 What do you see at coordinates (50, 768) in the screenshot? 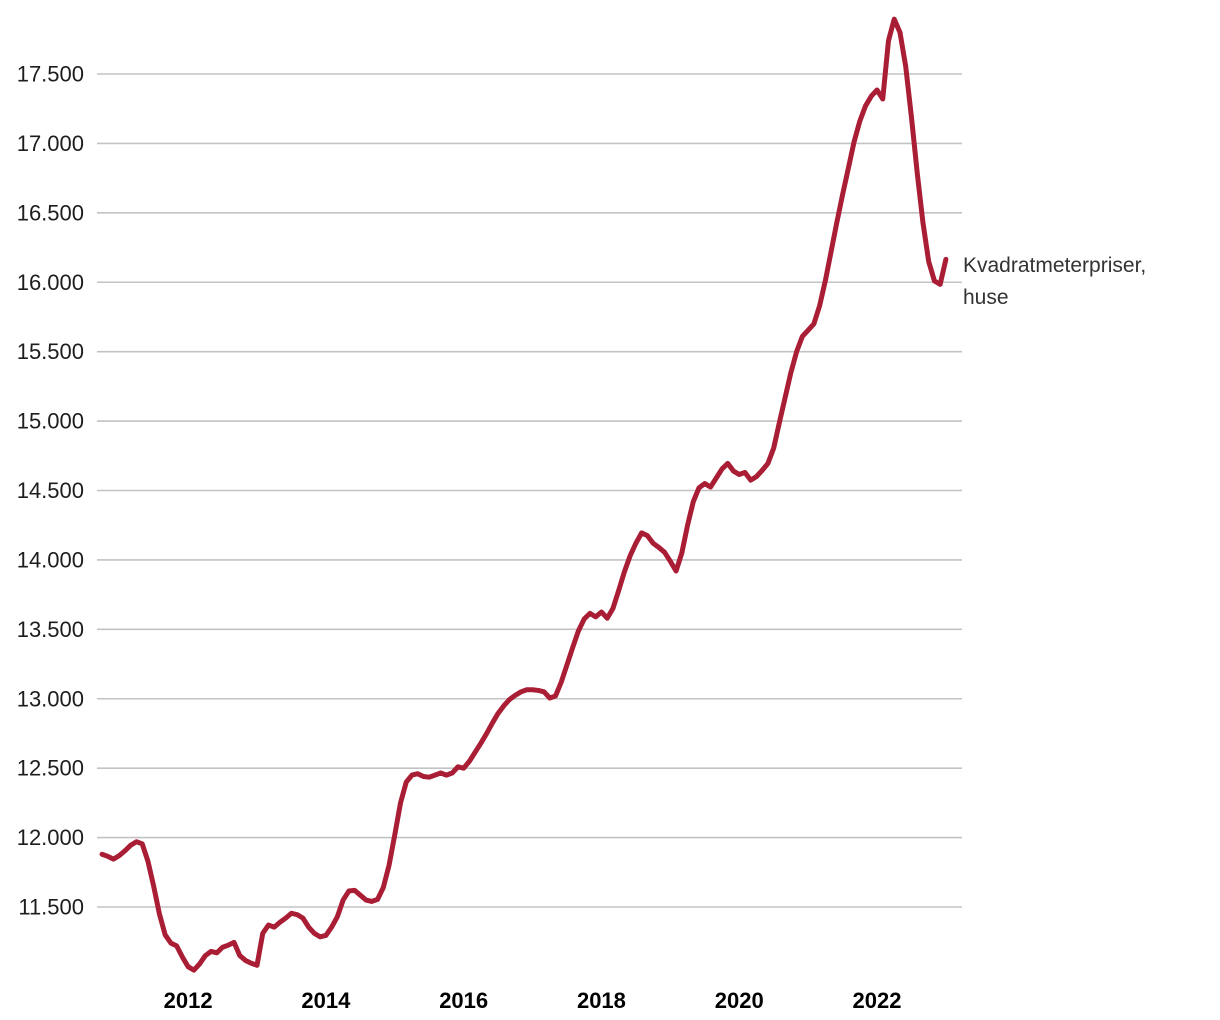
I see `y-tick-label: 12.500` at bounding box center [50, 768].